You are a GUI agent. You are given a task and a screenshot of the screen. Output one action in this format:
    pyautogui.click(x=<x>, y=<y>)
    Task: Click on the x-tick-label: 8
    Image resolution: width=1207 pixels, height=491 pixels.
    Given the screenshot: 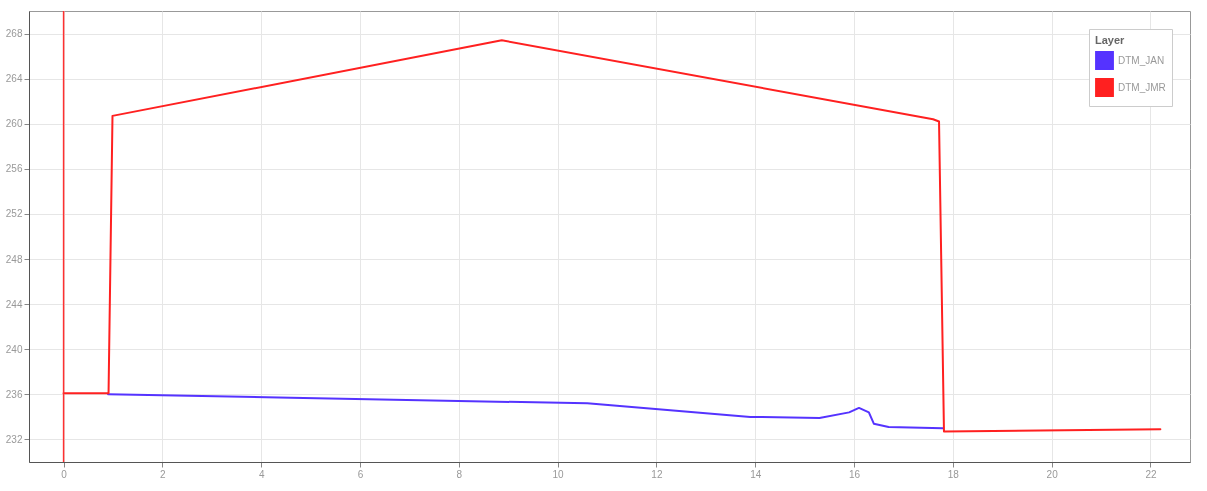 What is the action you would take?
    pyautogui.click(x=459, y=474)
    